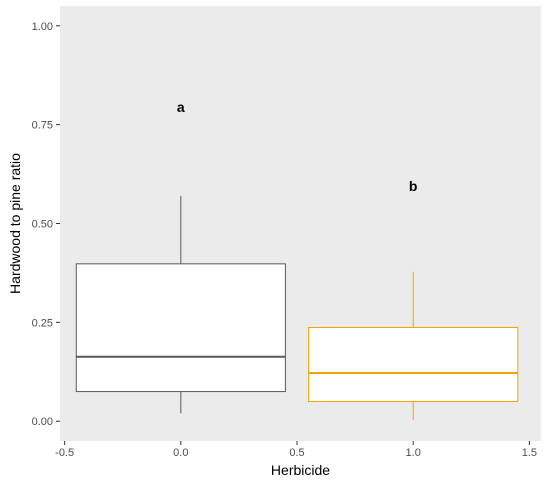  What do you see at coordinates (296, 453) in the screenshot?
I see `x-tick-label-2: 0.5` at bounding box center [296, 453].